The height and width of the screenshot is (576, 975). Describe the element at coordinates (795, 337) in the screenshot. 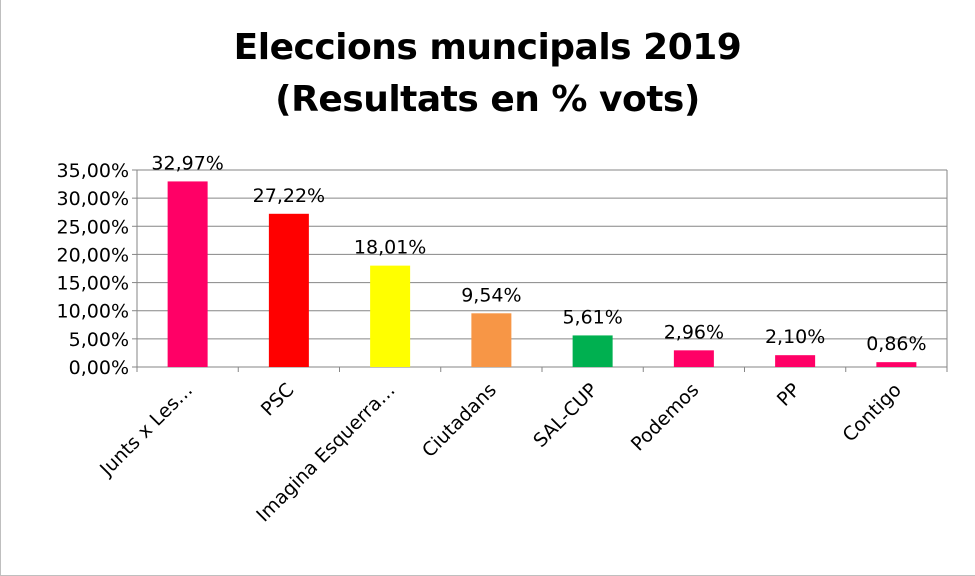

I see `data-label: 2,10%` at that location.